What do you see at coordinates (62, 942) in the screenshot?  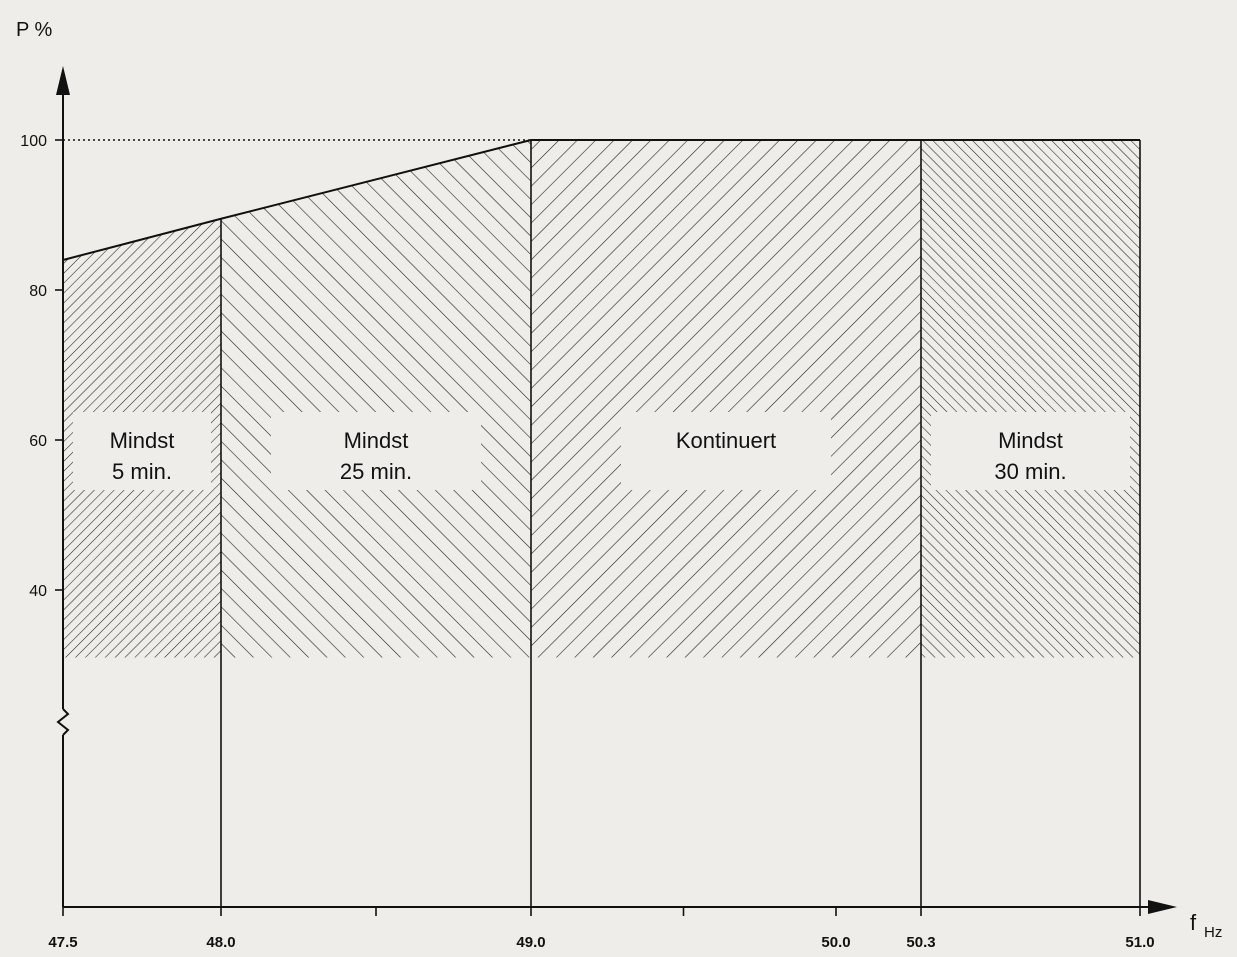 I see `x-tick-label-47-5: 47.5` at bounding box center [62, 942].